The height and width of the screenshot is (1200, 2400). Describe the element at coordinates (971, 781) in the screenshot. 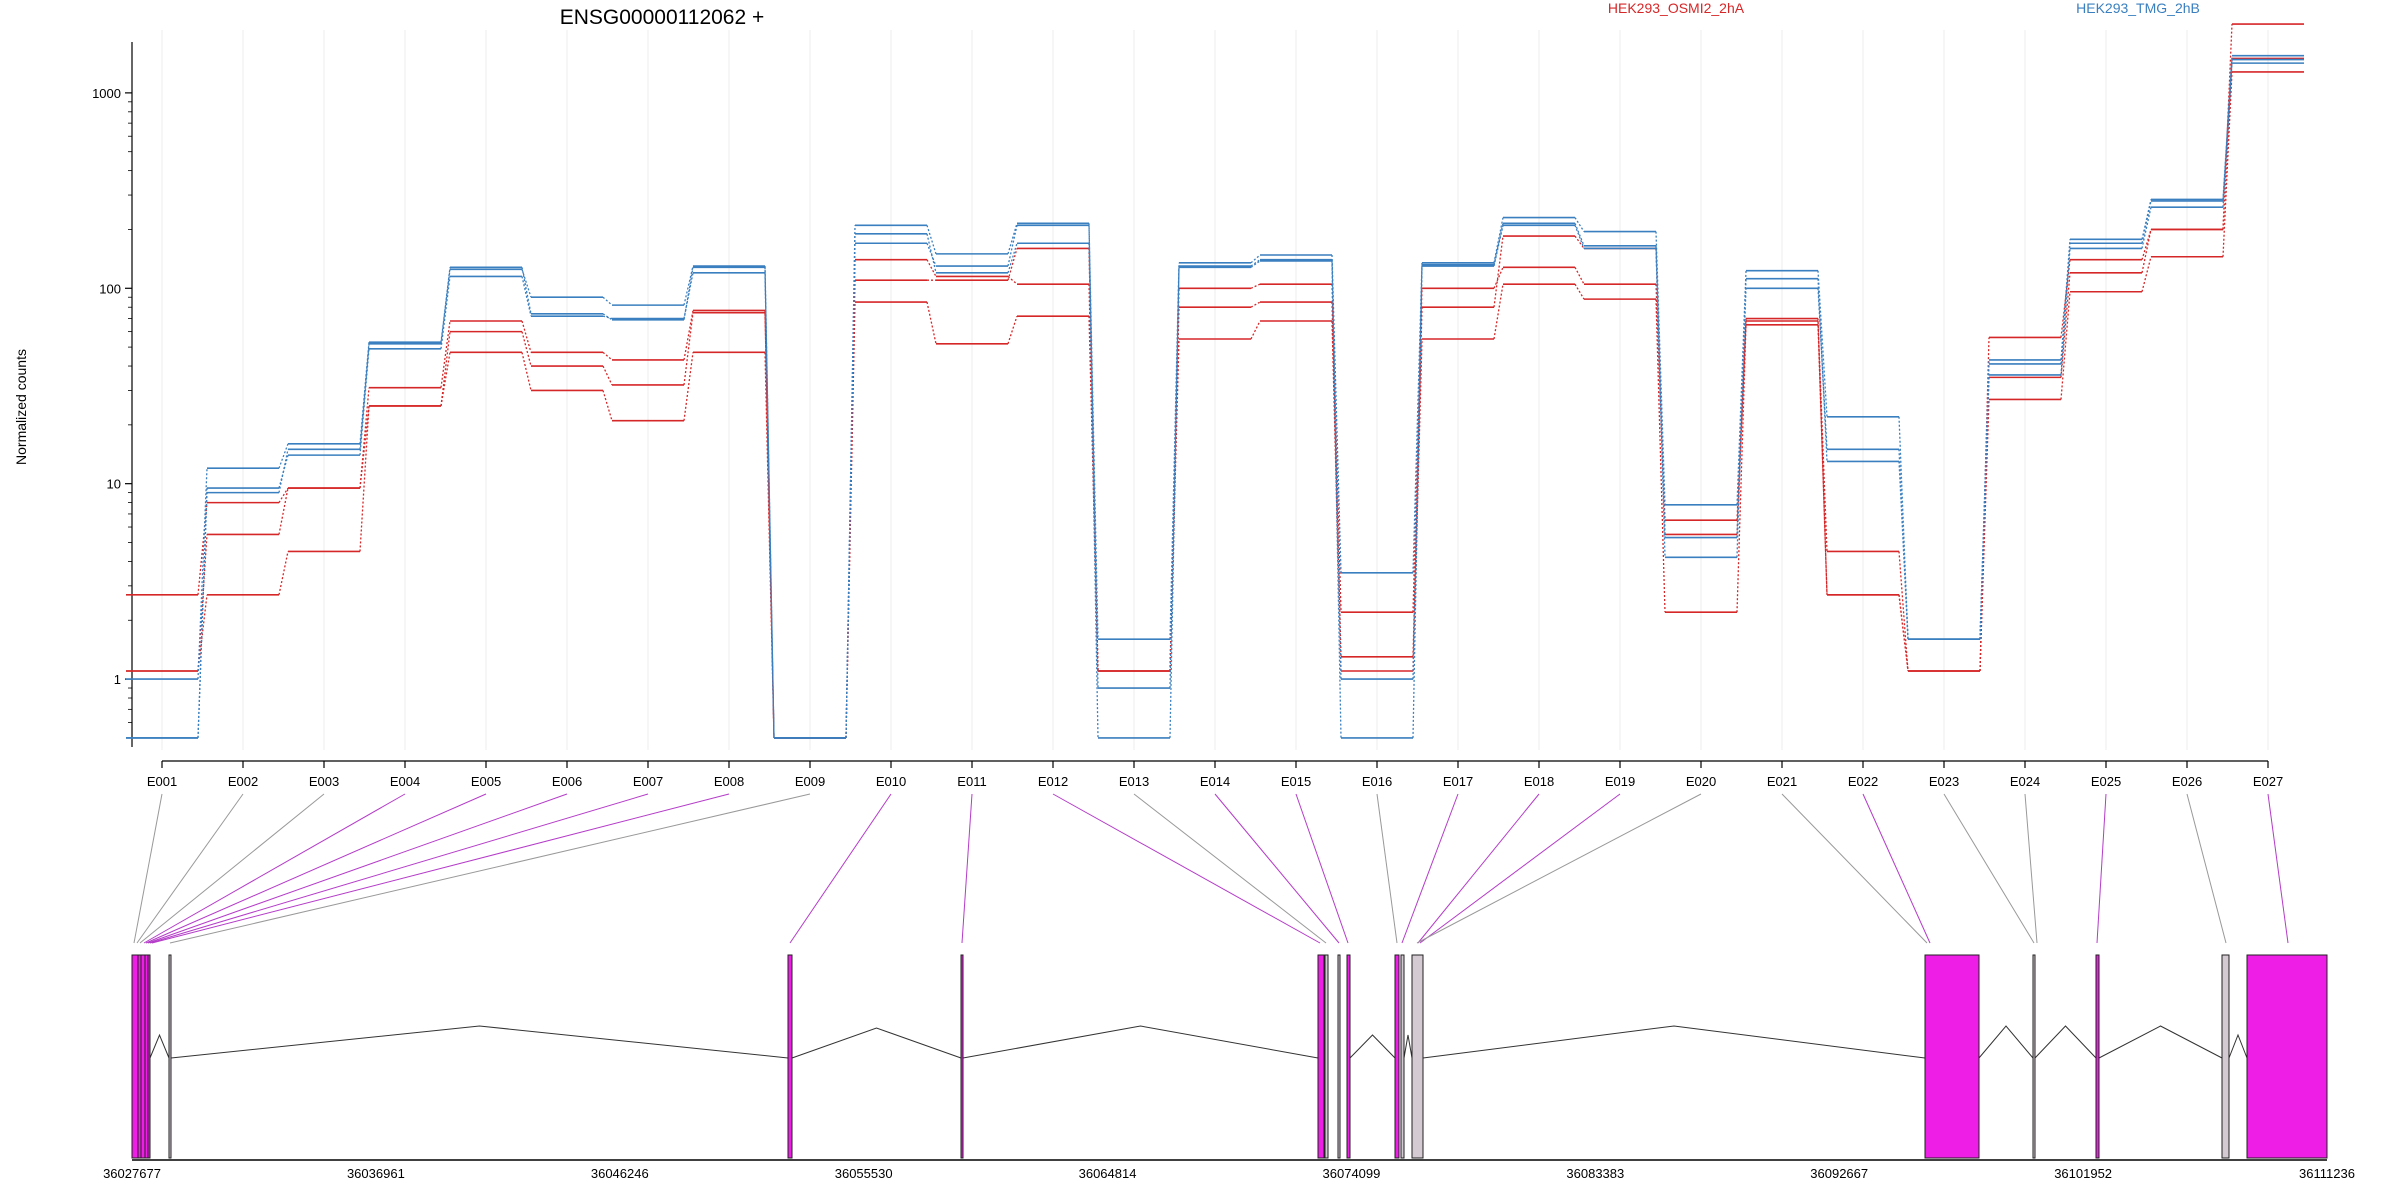

I see `exon-tick-label-E011: E011` at that location.